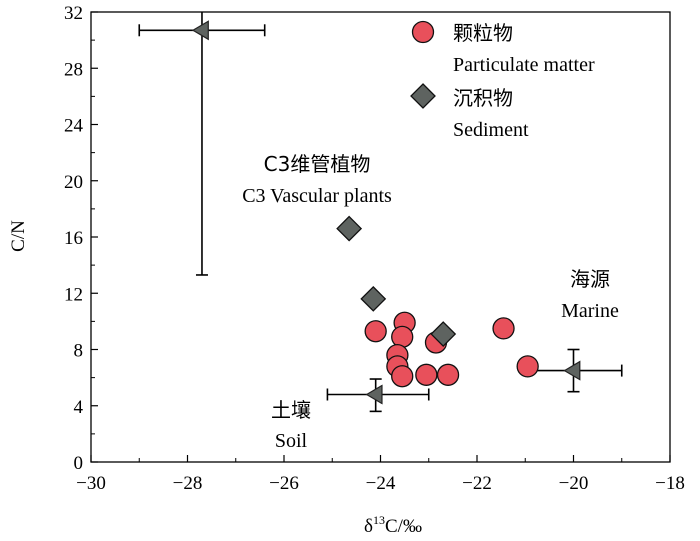 The width and height of the screenshot is (700, 541). What do you see at coordinates (381, 483) in the screenshot?
I see `x-tick-label: −24` at bounding box center [381, 483].